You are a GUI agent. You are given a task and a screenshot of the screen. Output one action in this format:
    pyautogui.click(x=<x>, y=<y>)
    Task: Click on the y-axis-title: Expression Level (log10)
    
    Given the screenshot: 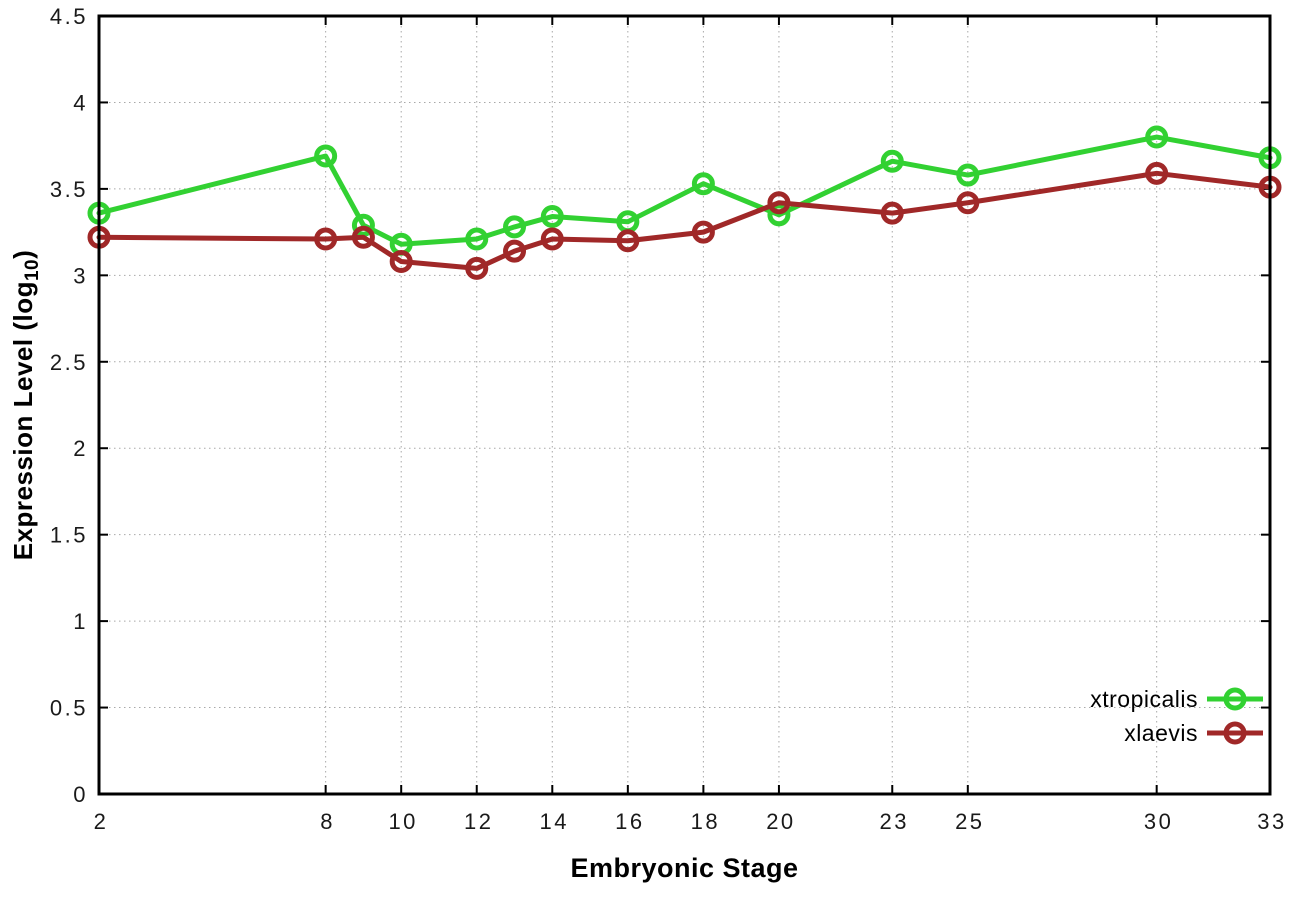 What is the action you would take?
    pyautogui.click(x=26, y=405)
    